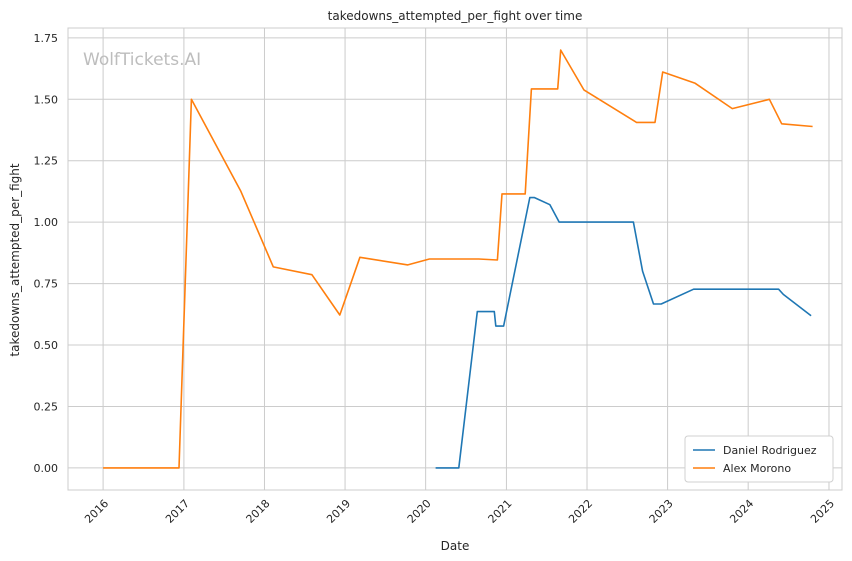 The image size is (852, 561). Describe the element at coordinates (96, 511) in the screenshot. I see `x-tick-label: 2016` at that location.